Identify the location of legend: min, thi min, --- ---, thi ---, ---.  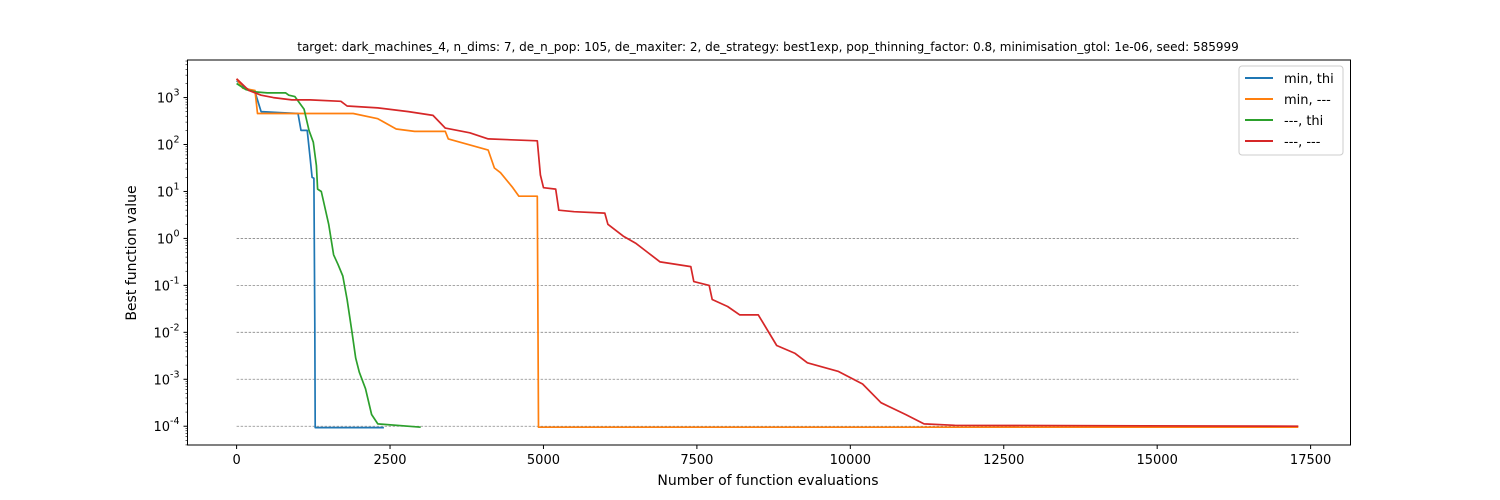
(1291, 110).